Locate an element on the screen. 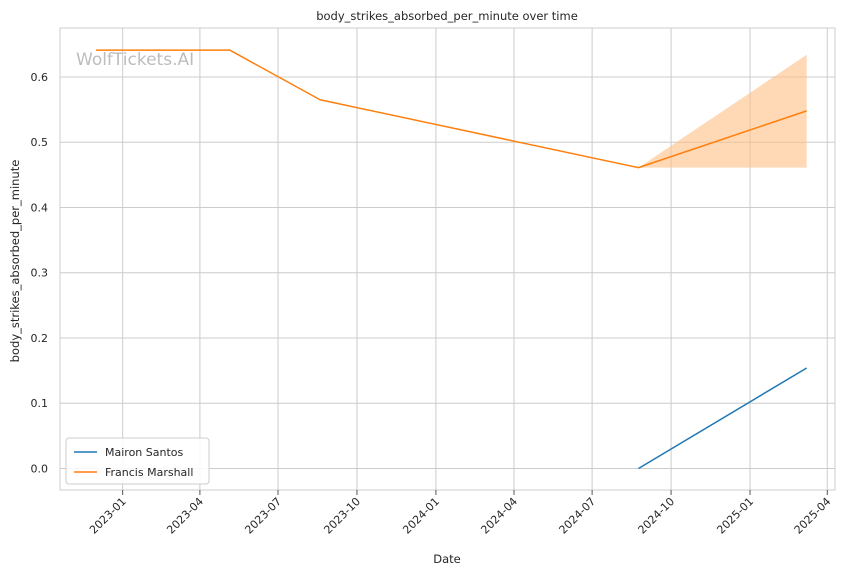  legend: Mairon Santos Francis Marshall is located at coordinates (137, 461).